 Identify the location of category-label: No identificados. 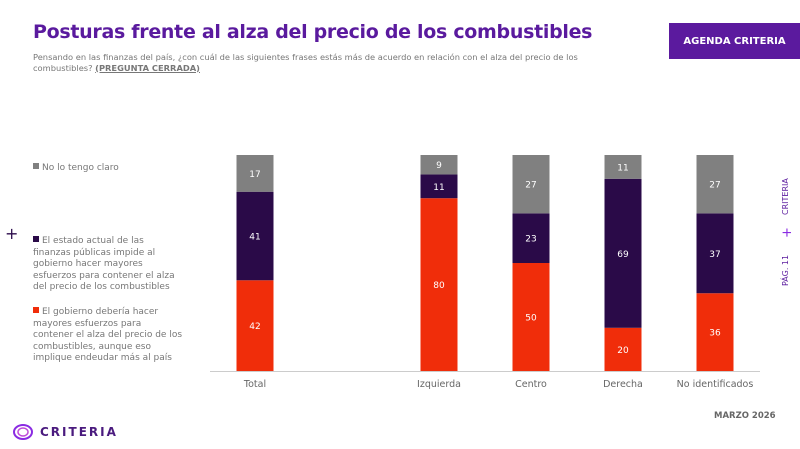
(715, 384).